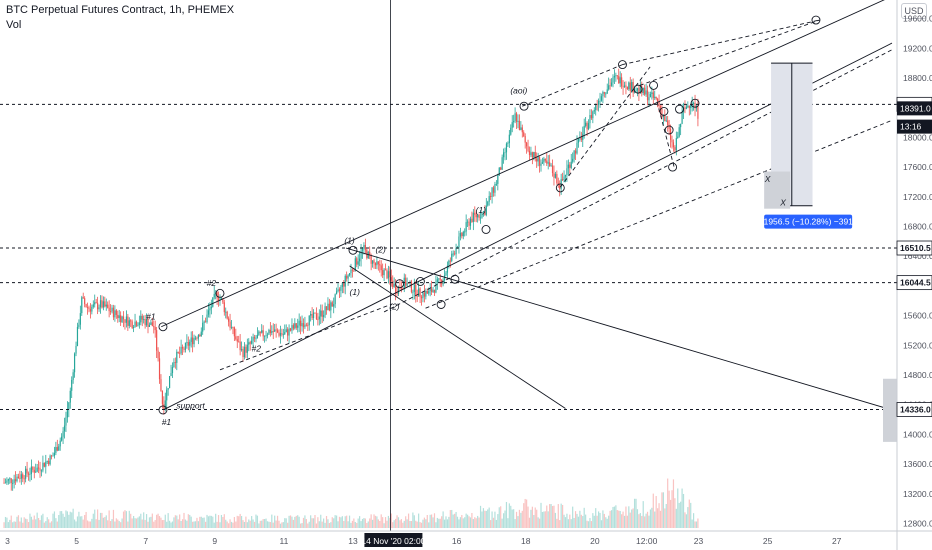 The width and height of the screenshot is (932, 550). I want to click on volume-indicator-label: Vol, so click(14, 25).